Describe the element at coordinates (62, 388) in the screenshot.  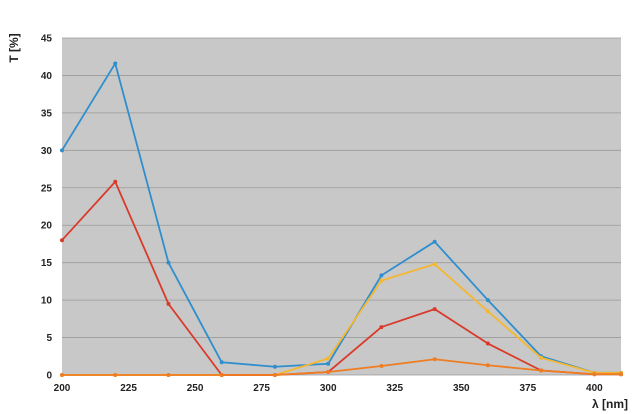
I see `x-tick-label: 200` at that location.